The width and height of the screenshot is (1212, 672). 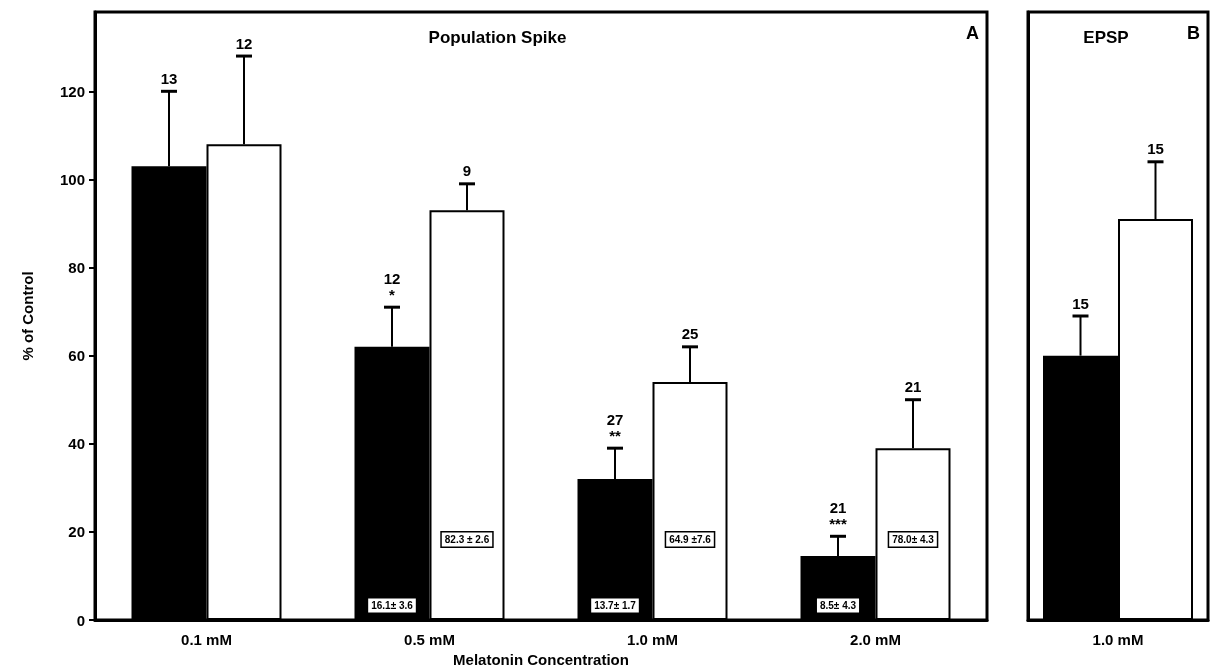 I want to click on annotation: 13.7± 1.7, so click(x=615, y=606).